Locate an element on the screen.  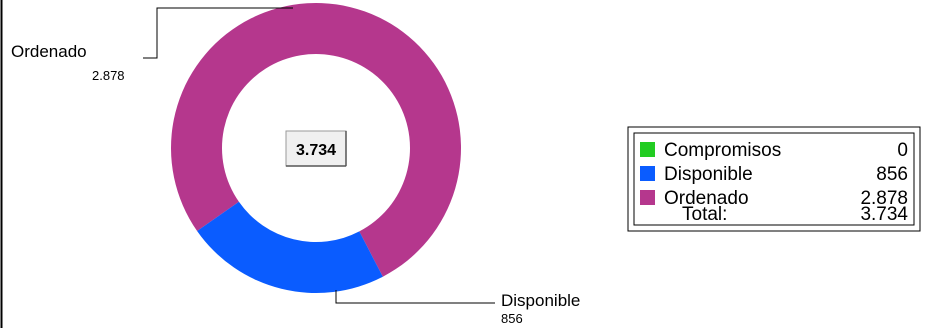
center-total-box: 3.734 is located at coordinates (316, 148).